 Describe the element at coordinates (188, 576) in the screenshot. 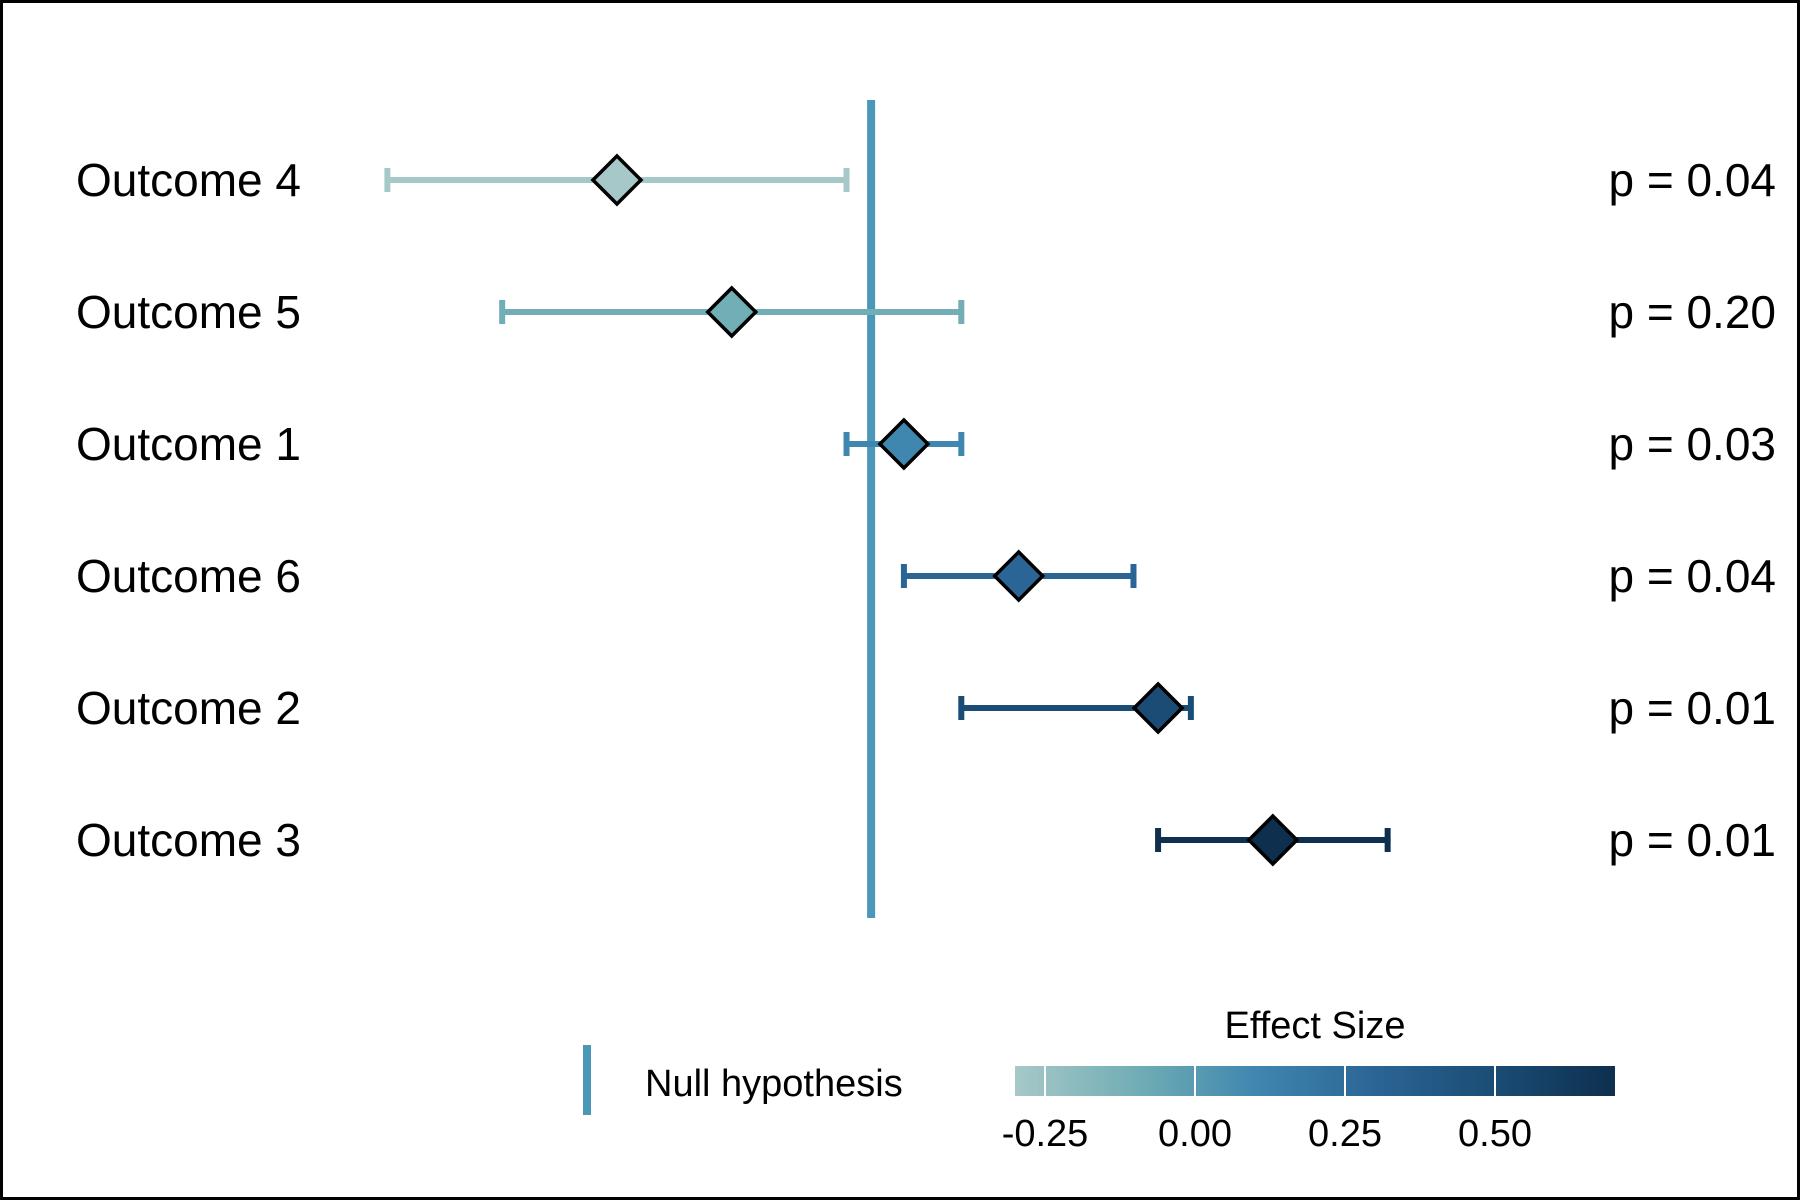

I see `row-label: Outcome 6` at that location.